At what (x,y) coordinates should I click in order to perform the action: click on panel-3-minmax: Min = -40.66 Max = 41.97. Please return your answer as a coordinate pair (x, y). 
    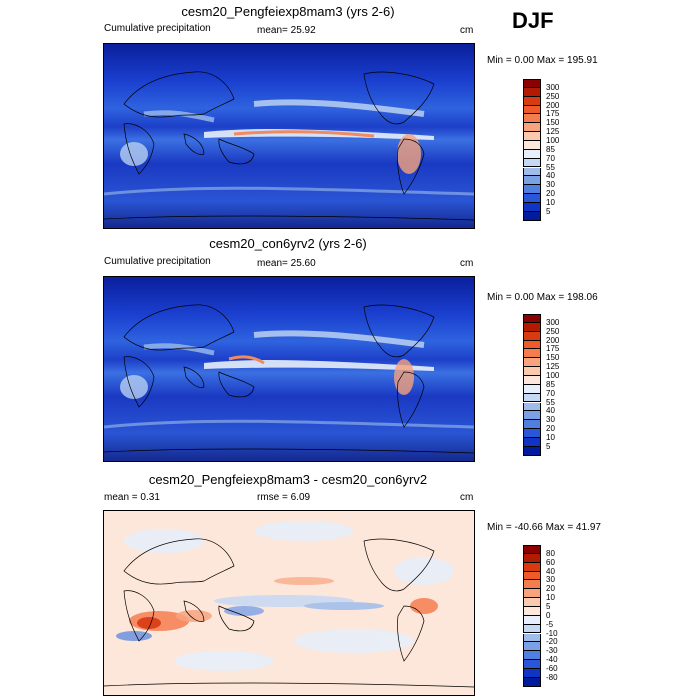
    Looking at the image, I should click on (544, 527).